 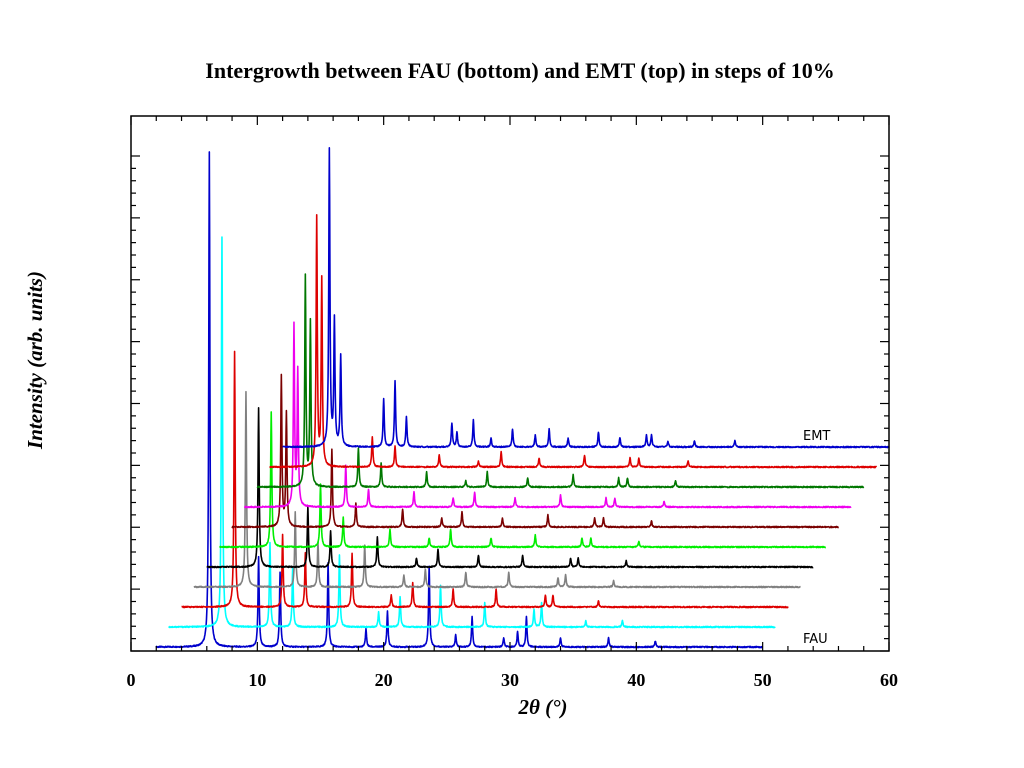 What do you see at coordinates (510, 680) in the screenshot?
I see `x-tick-label: 30` at bounding box center [510, 680].